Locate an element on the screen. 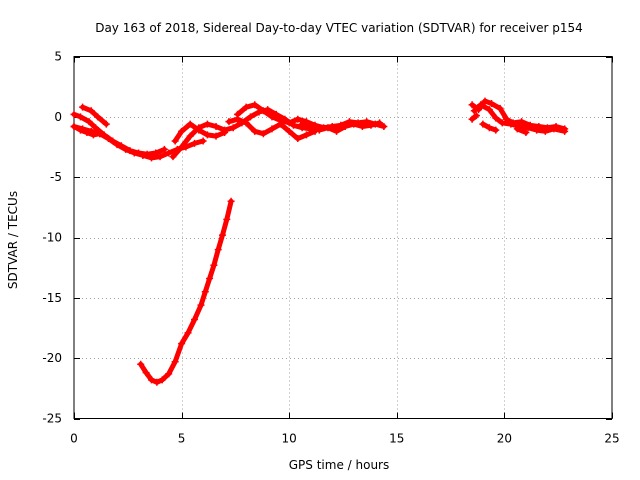 This screenshot has height=480, width=640. series-trace-right-e is located at coordinates (521, 131).